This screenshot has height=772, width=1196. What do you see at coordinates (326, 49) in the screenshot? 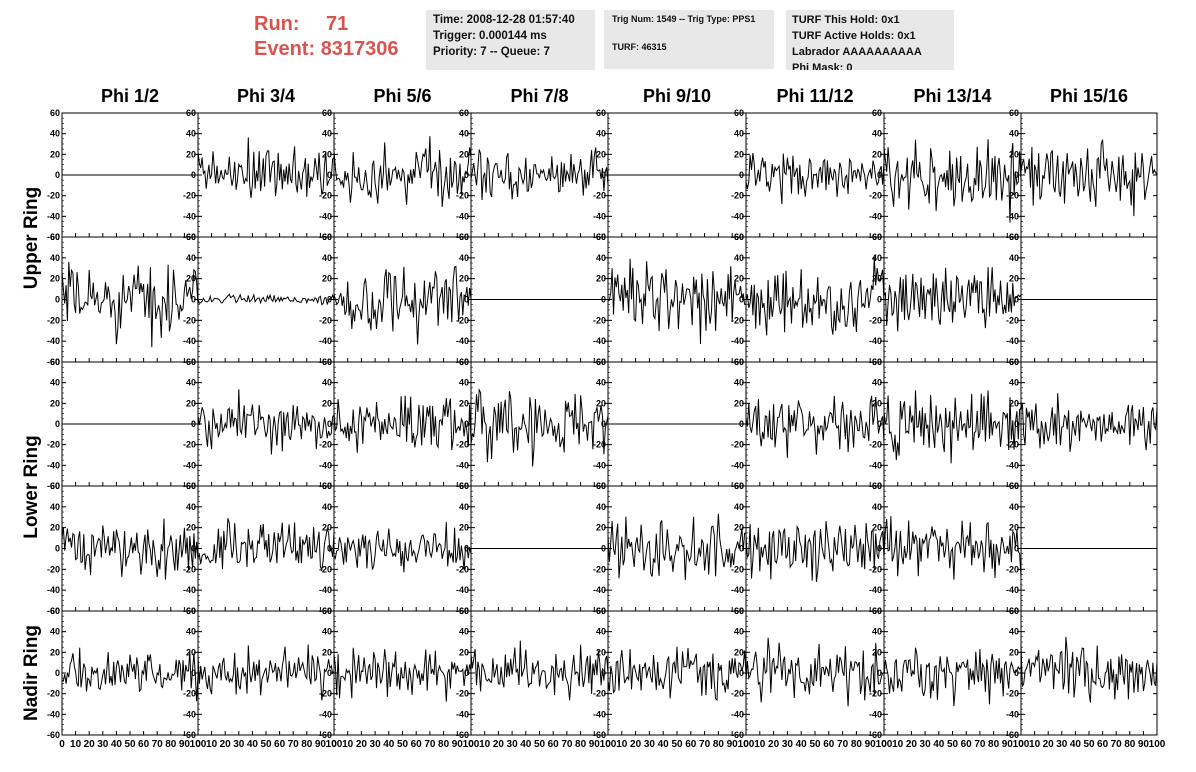
I see `event-number: Event: 8317306` at bounding box center [326, 49].